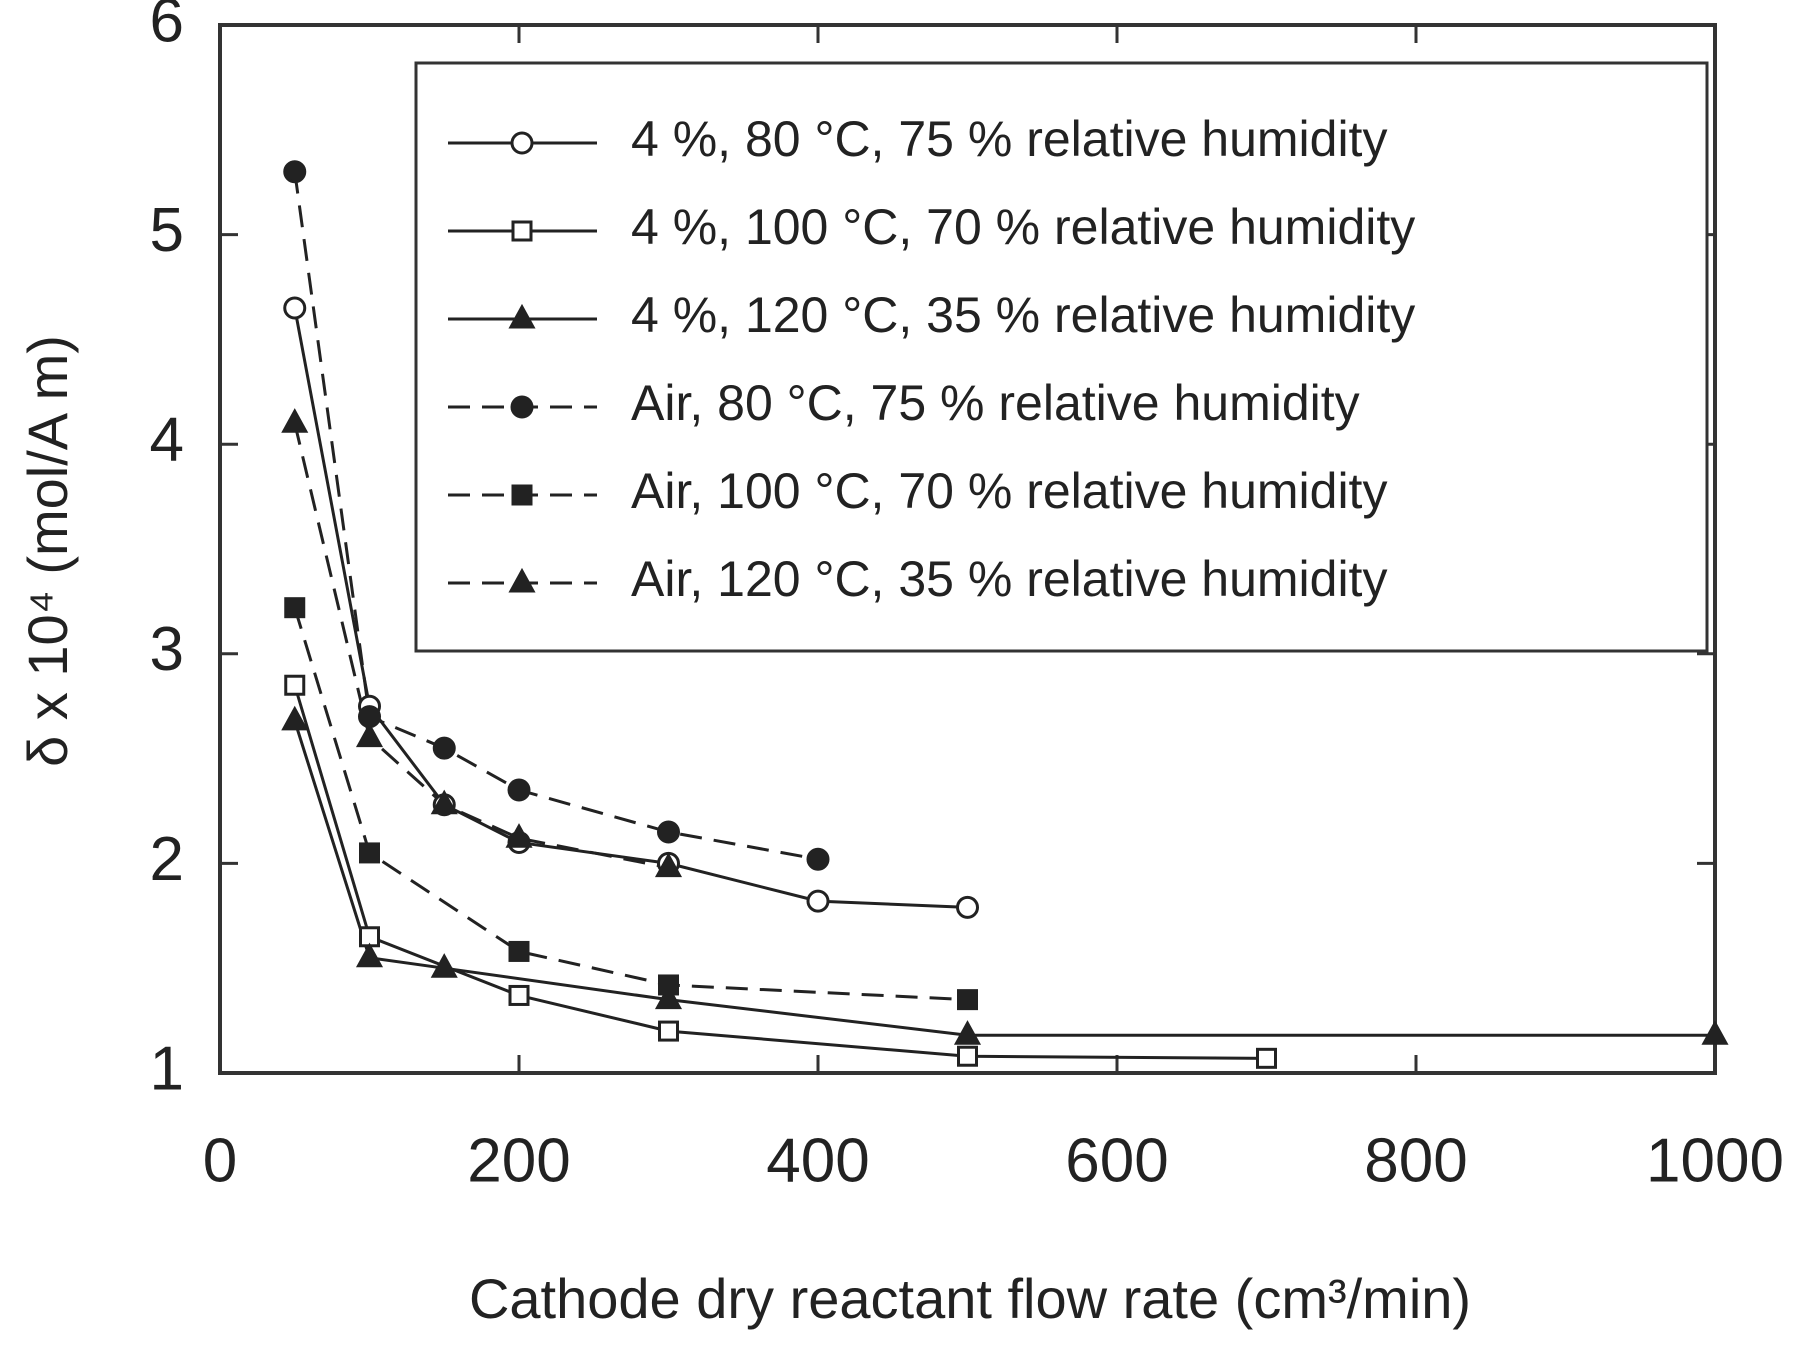  I want to click on x-axis-label: Cathode dry reactant flow rate (cm³/min), so click(970, 1298).